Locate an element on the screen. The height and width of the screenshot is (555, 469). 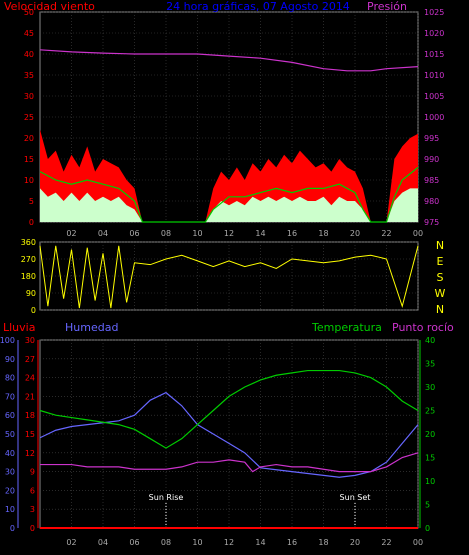
direction-y-ticks: 0 90 180 270 360 is located at coordinates (28, 276).